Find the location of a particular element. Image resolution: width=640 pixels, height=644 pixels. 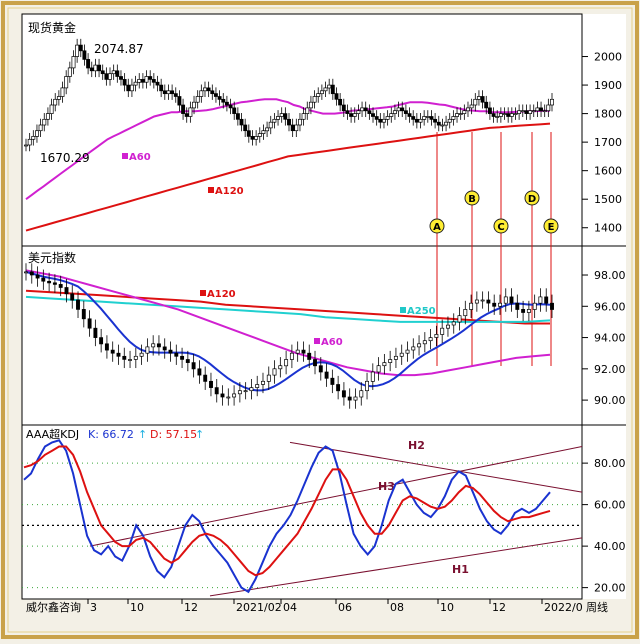

gold-y-tick-label: 1400 is located at coordinates (608, 228).